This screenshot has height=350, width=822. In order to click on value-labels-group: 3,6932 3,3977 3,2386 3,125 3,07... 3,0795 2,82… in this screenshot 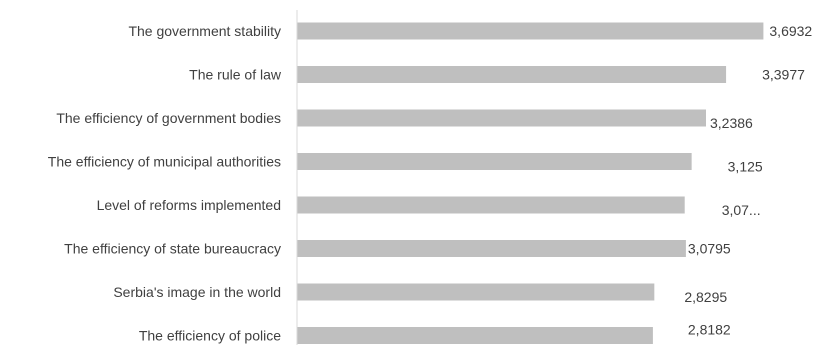, I will do `click(748, 180)`.